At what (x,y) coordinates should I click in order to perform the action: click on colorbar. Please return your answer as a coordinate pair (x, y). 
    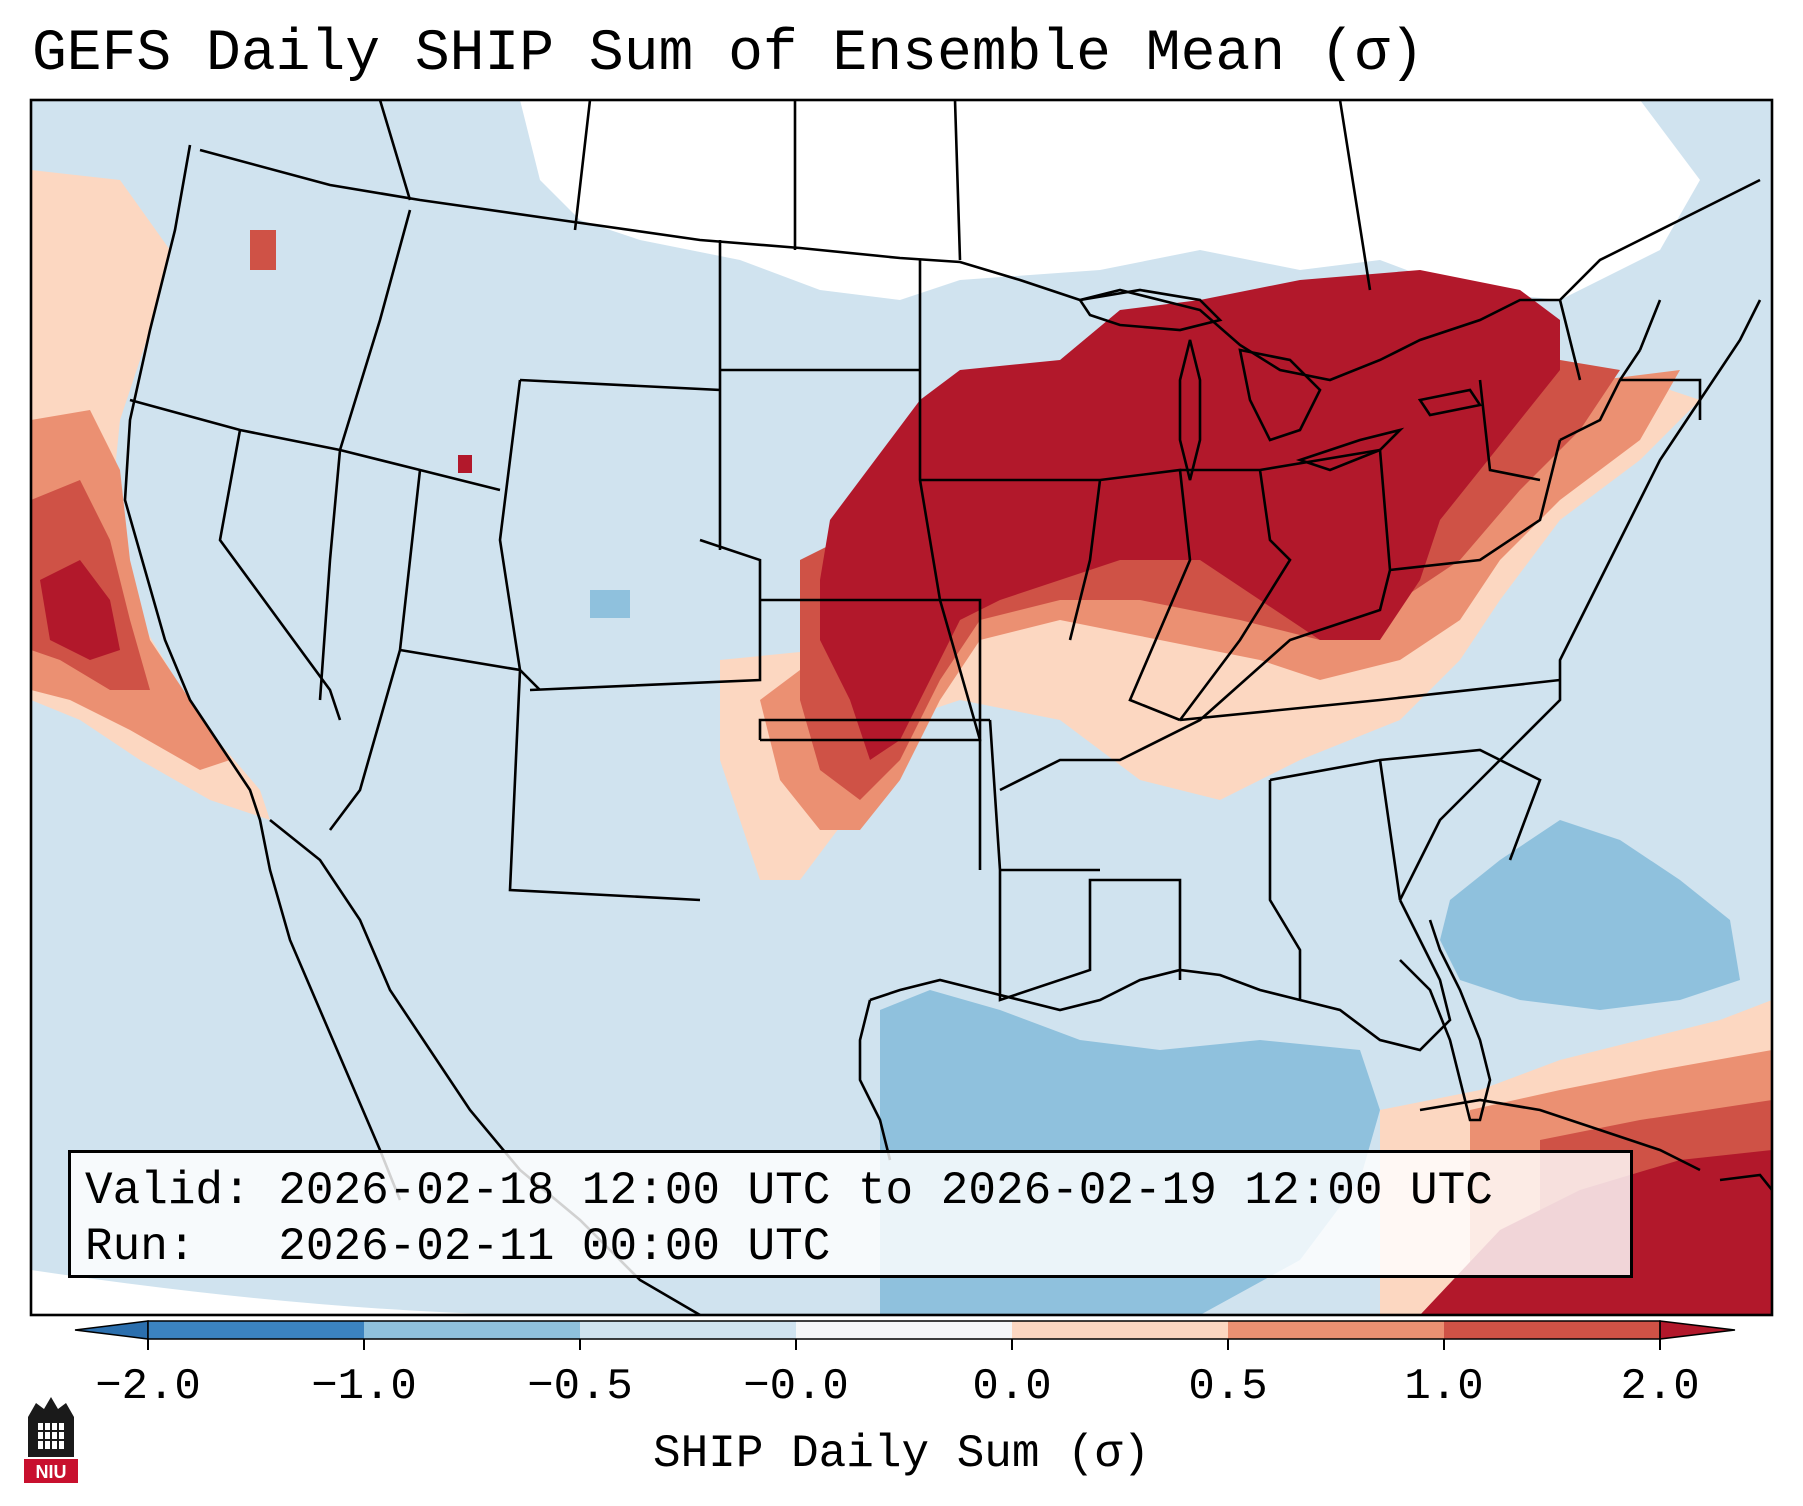
    Looking at the image, I should click on (905, 1335).